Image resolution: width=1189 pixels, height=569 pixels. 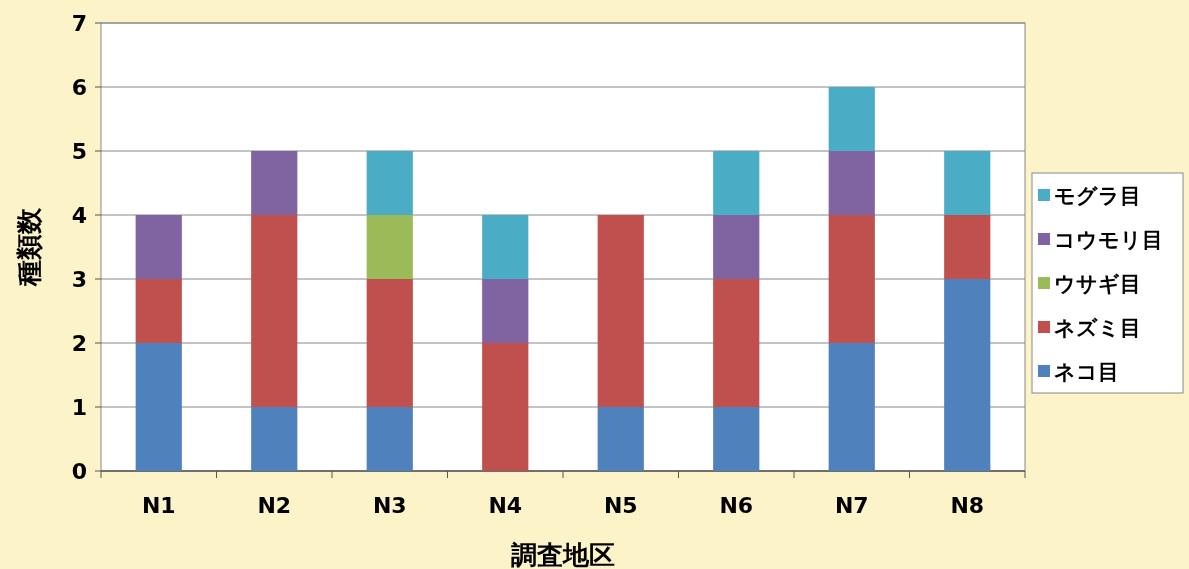 I want to click on y-tick-label: 2, so click(x=79, y=343).